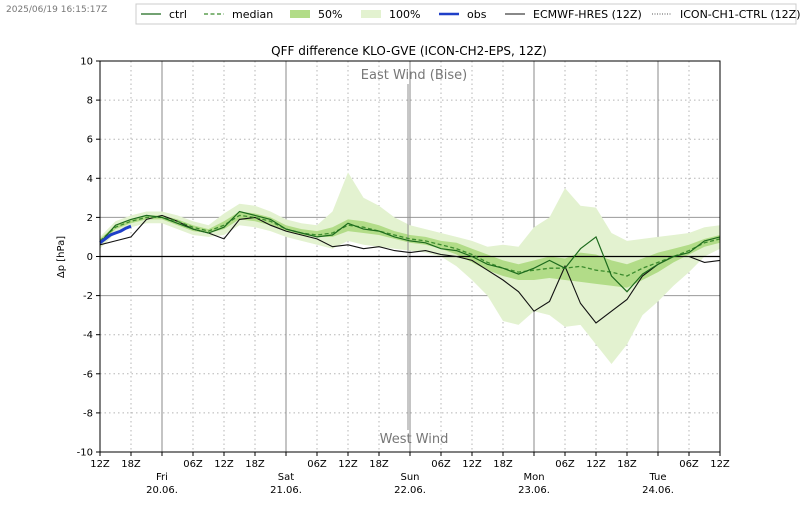 Image resolution: width=800 pixels, height=513 pixels. Describe the element at coordinates (404, 14) in the screenshot. I see `legend-label-p100: 100%` at that location.